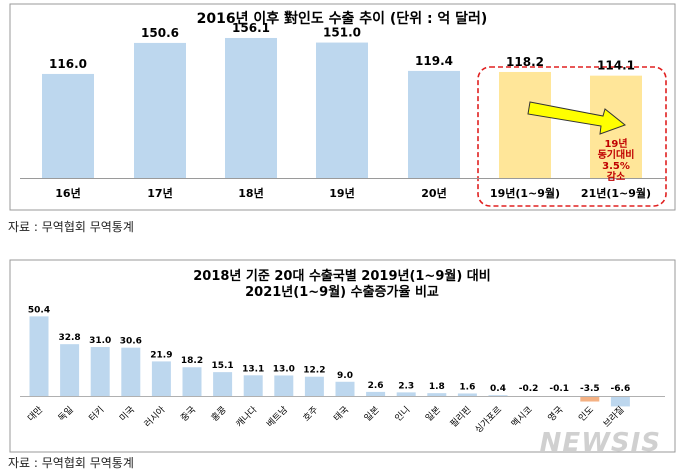  Describe the element at coordinates (341, 193) in the screenshot. I see `chart1-category-label-3: 19년` at that location.